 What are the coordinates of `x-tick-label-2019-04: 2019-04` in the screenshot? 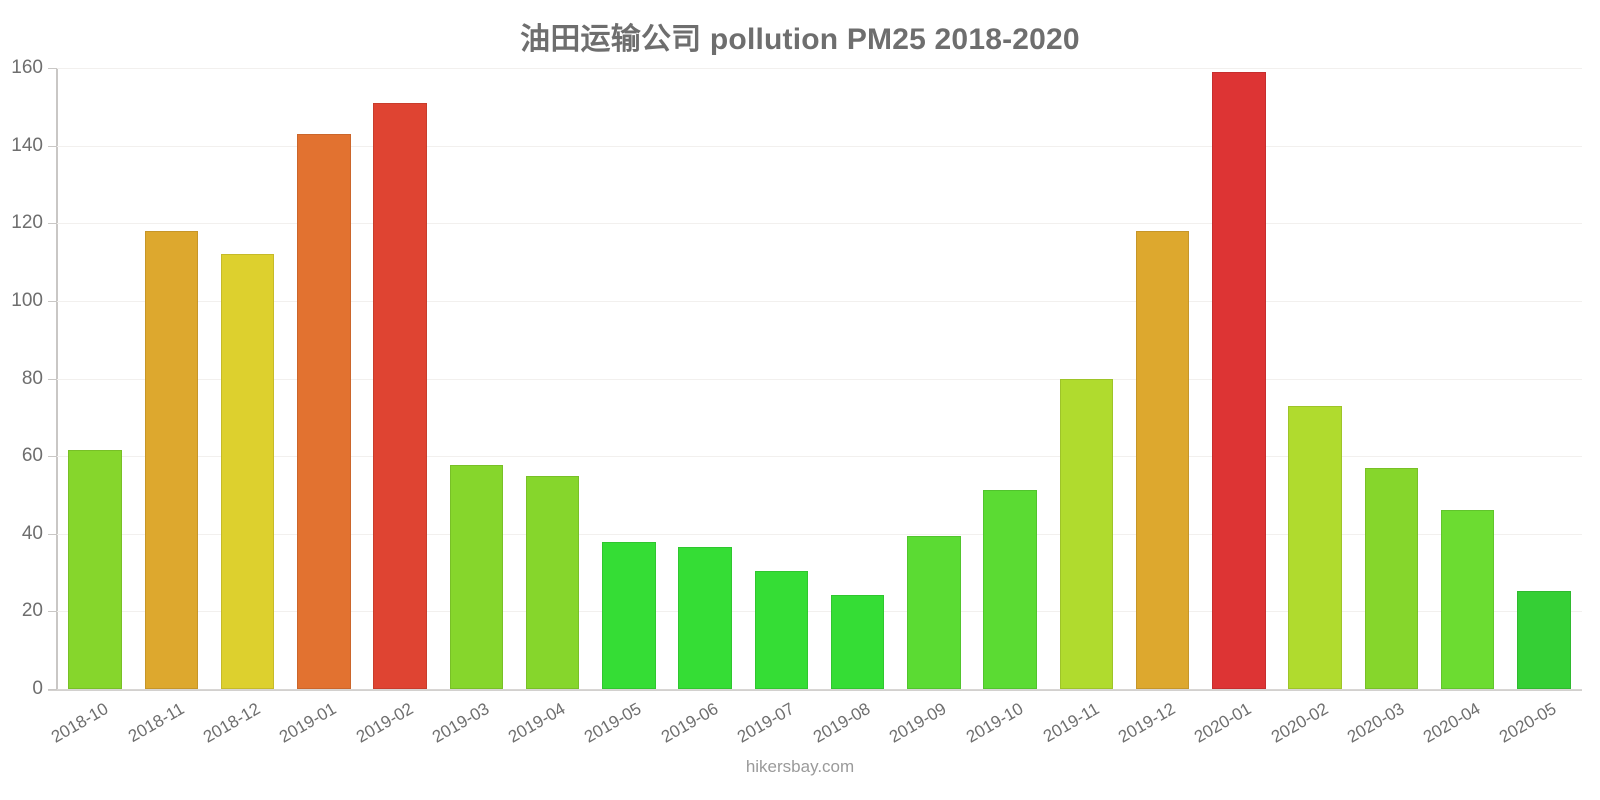 It's located at (536, 723).